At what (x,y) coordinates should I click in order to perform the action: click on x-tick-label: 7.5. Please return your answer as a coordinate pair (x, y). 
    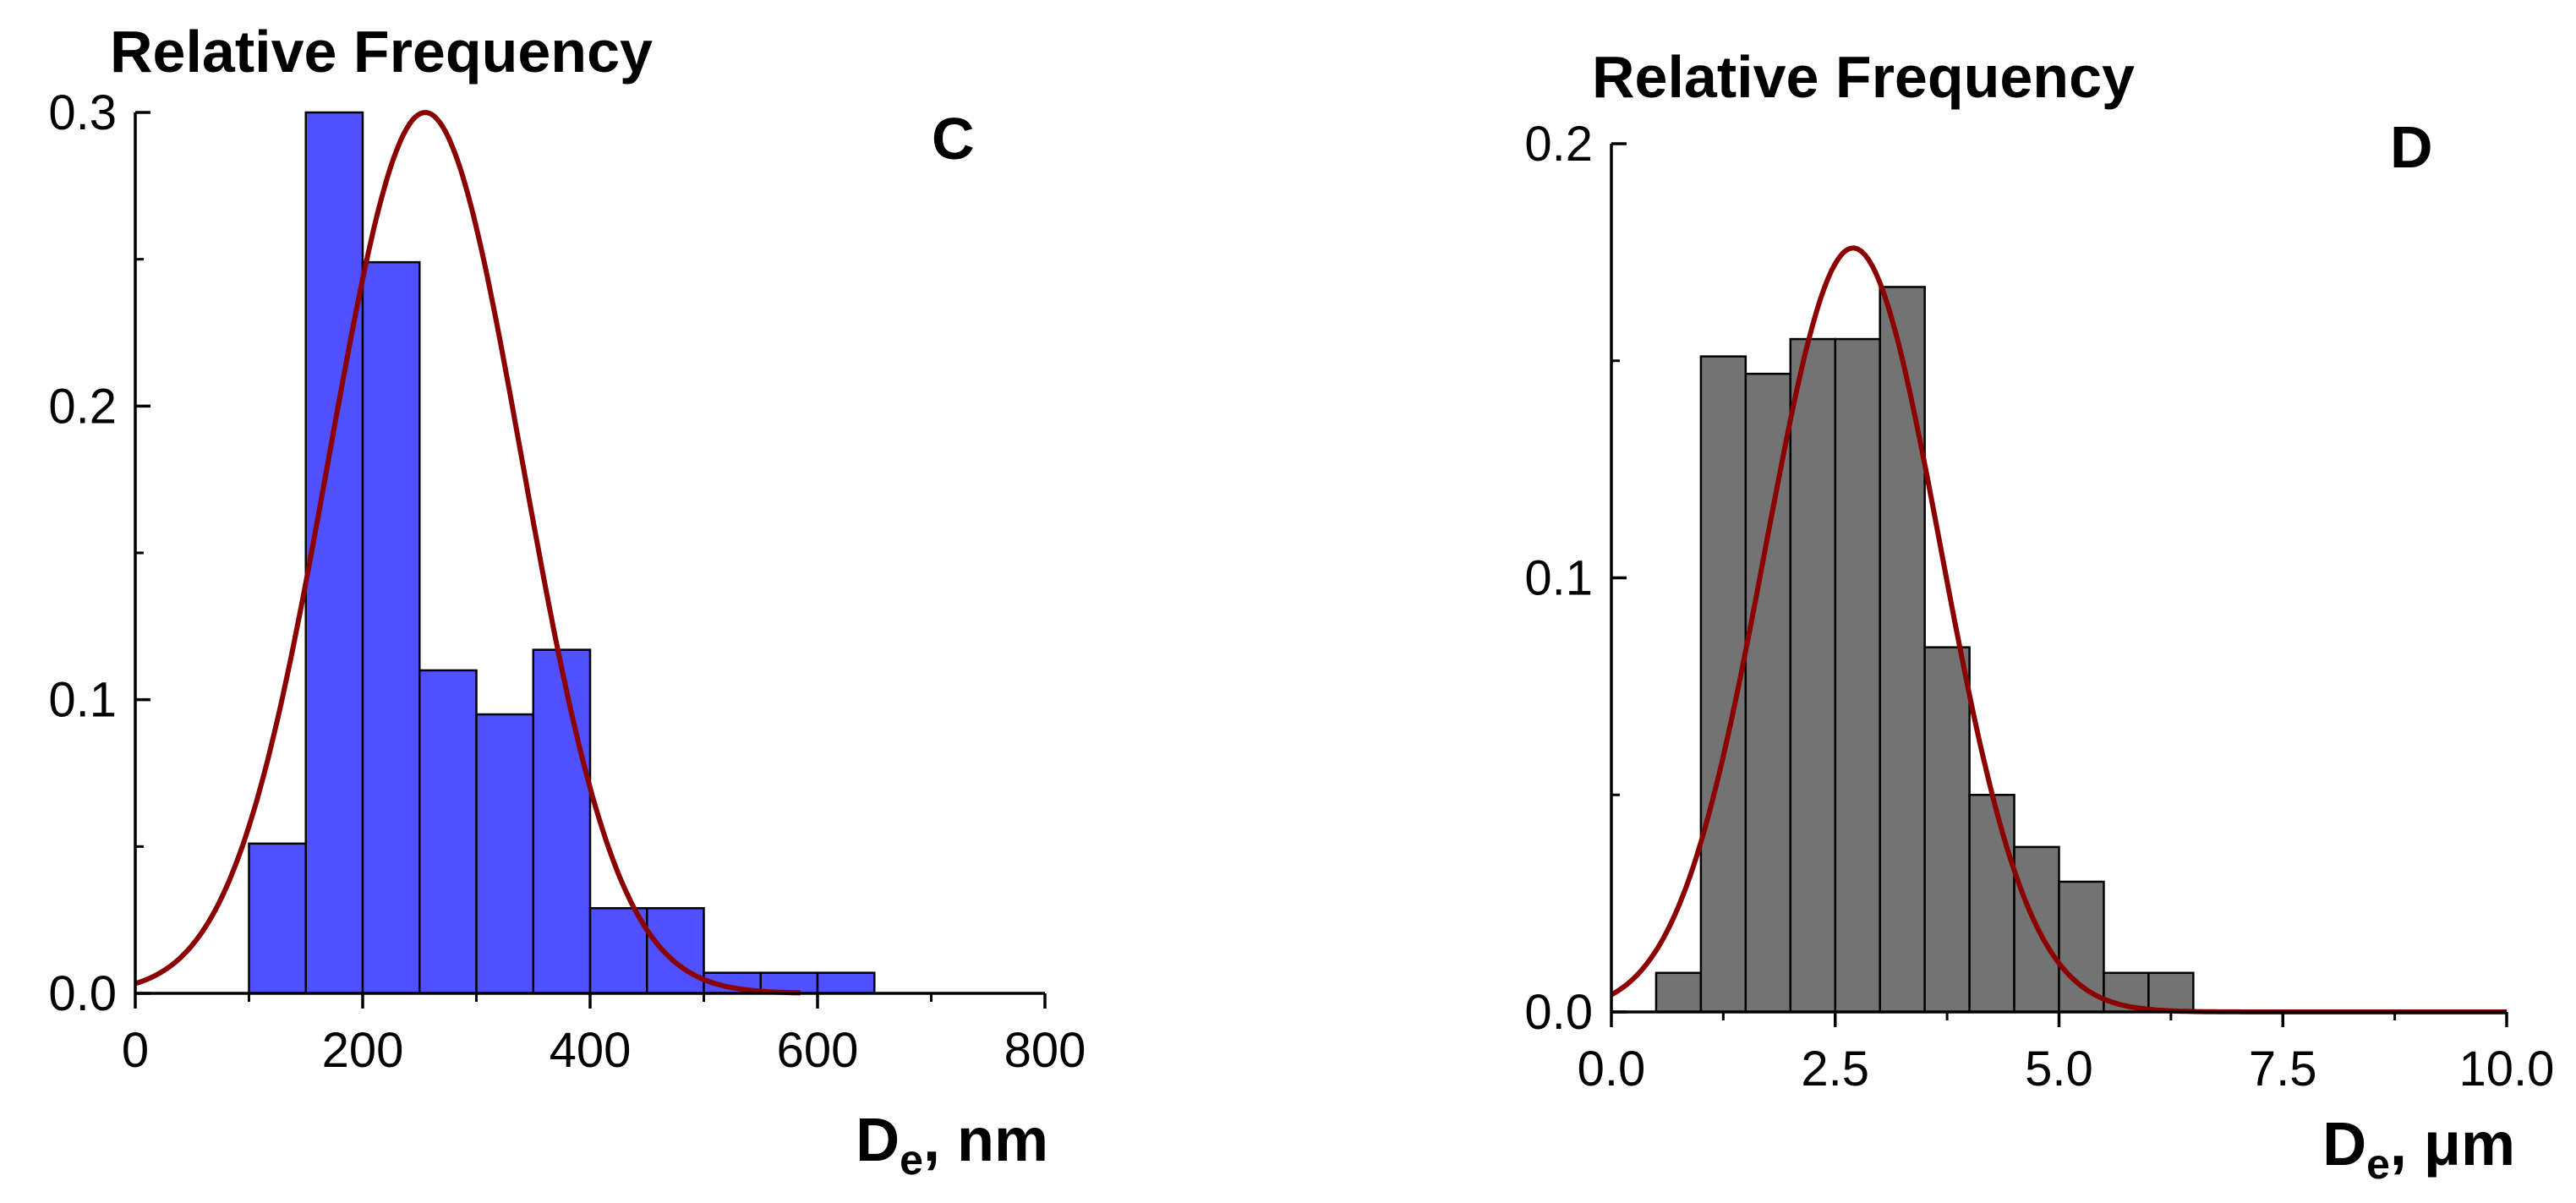
    Looking at the image, I should click on (2283, 1069).